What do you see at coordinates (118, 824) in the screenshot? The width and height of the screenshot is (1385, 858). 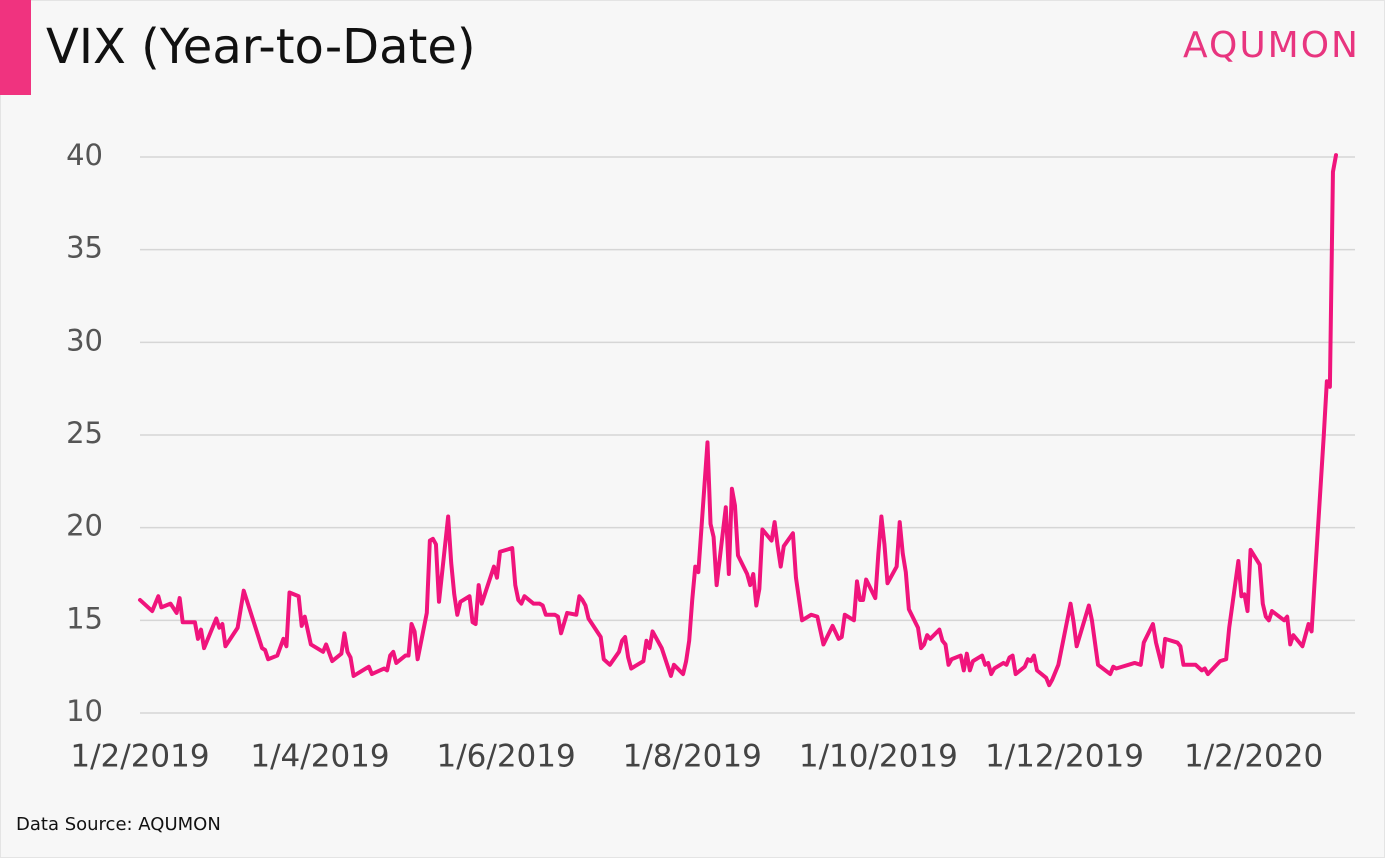 I see `source-note: Data Source: AQUMON` at bounding box center [118, 824].